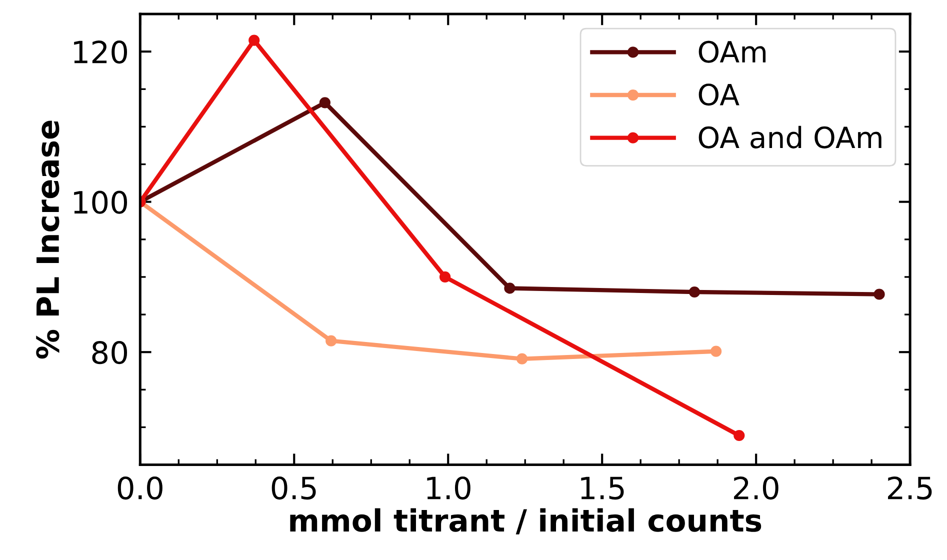 Image resolution: width=947 pixels, height=560 pixels. I want to click on legend-label: OA and OAm, so click(790, 137).